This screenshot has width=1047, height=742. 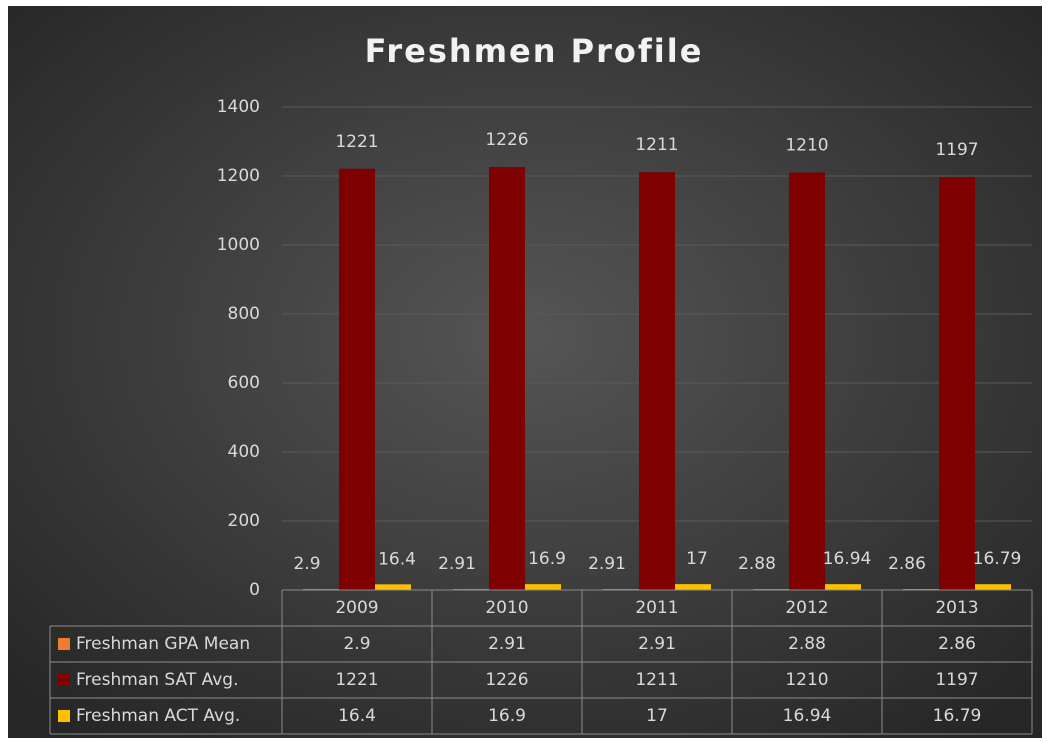 What do you see at coordinates (547, 559) in the screenshot?
I see `data-label: 16.9` at bounding box center [547, 559].